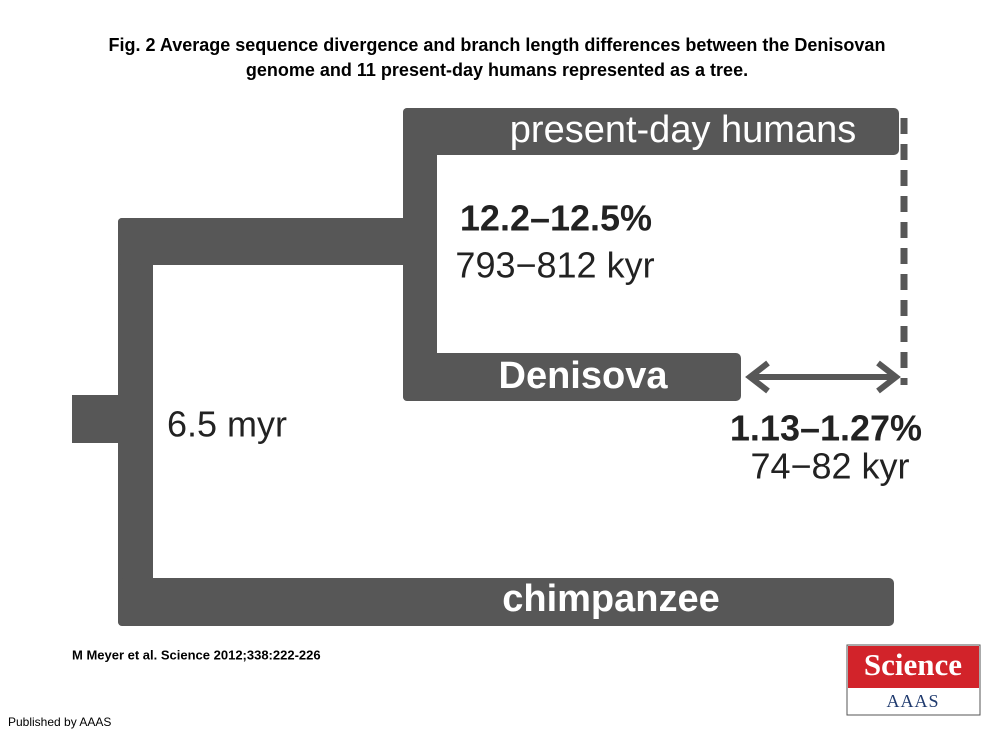 The width and height of the screenshot is (991, 738). I want to click on logo: Science AAAS, so click(913, 680).